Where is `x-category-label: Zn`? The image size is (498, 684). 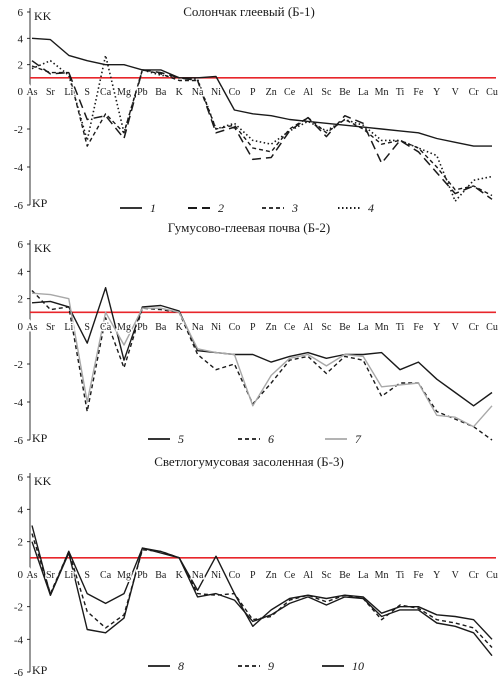 x-category-label: Zn is located at coordinates (271, 575).